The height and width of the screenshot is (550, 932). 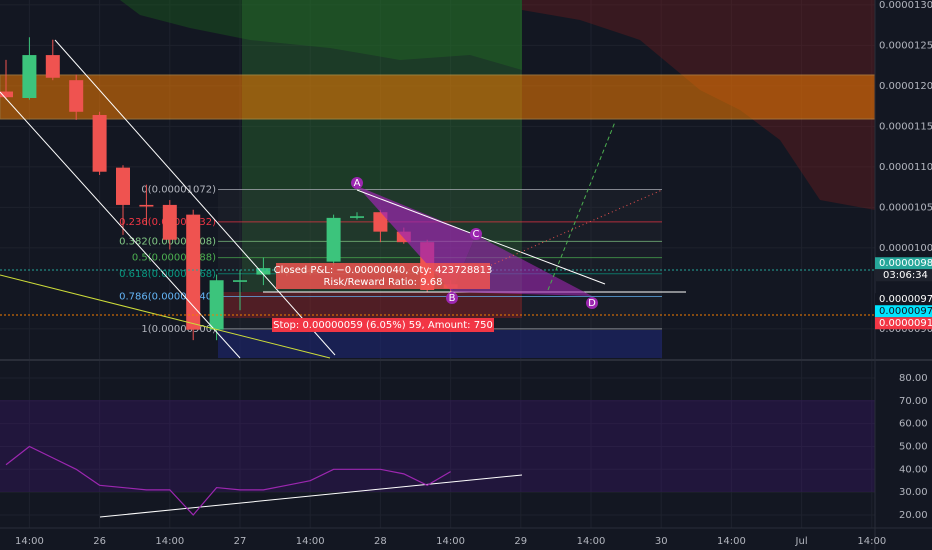 I want to click on pattern-label: B, so click(x=452, y=298).